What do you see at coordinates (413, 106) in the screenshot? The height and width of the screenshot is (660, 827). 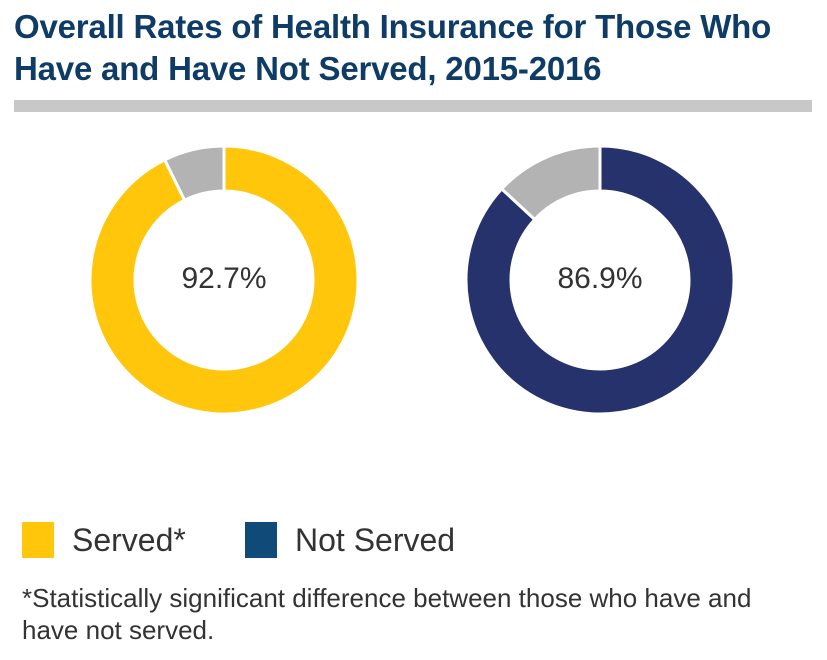 I see `title-divider` at bounding box center [413, 106].